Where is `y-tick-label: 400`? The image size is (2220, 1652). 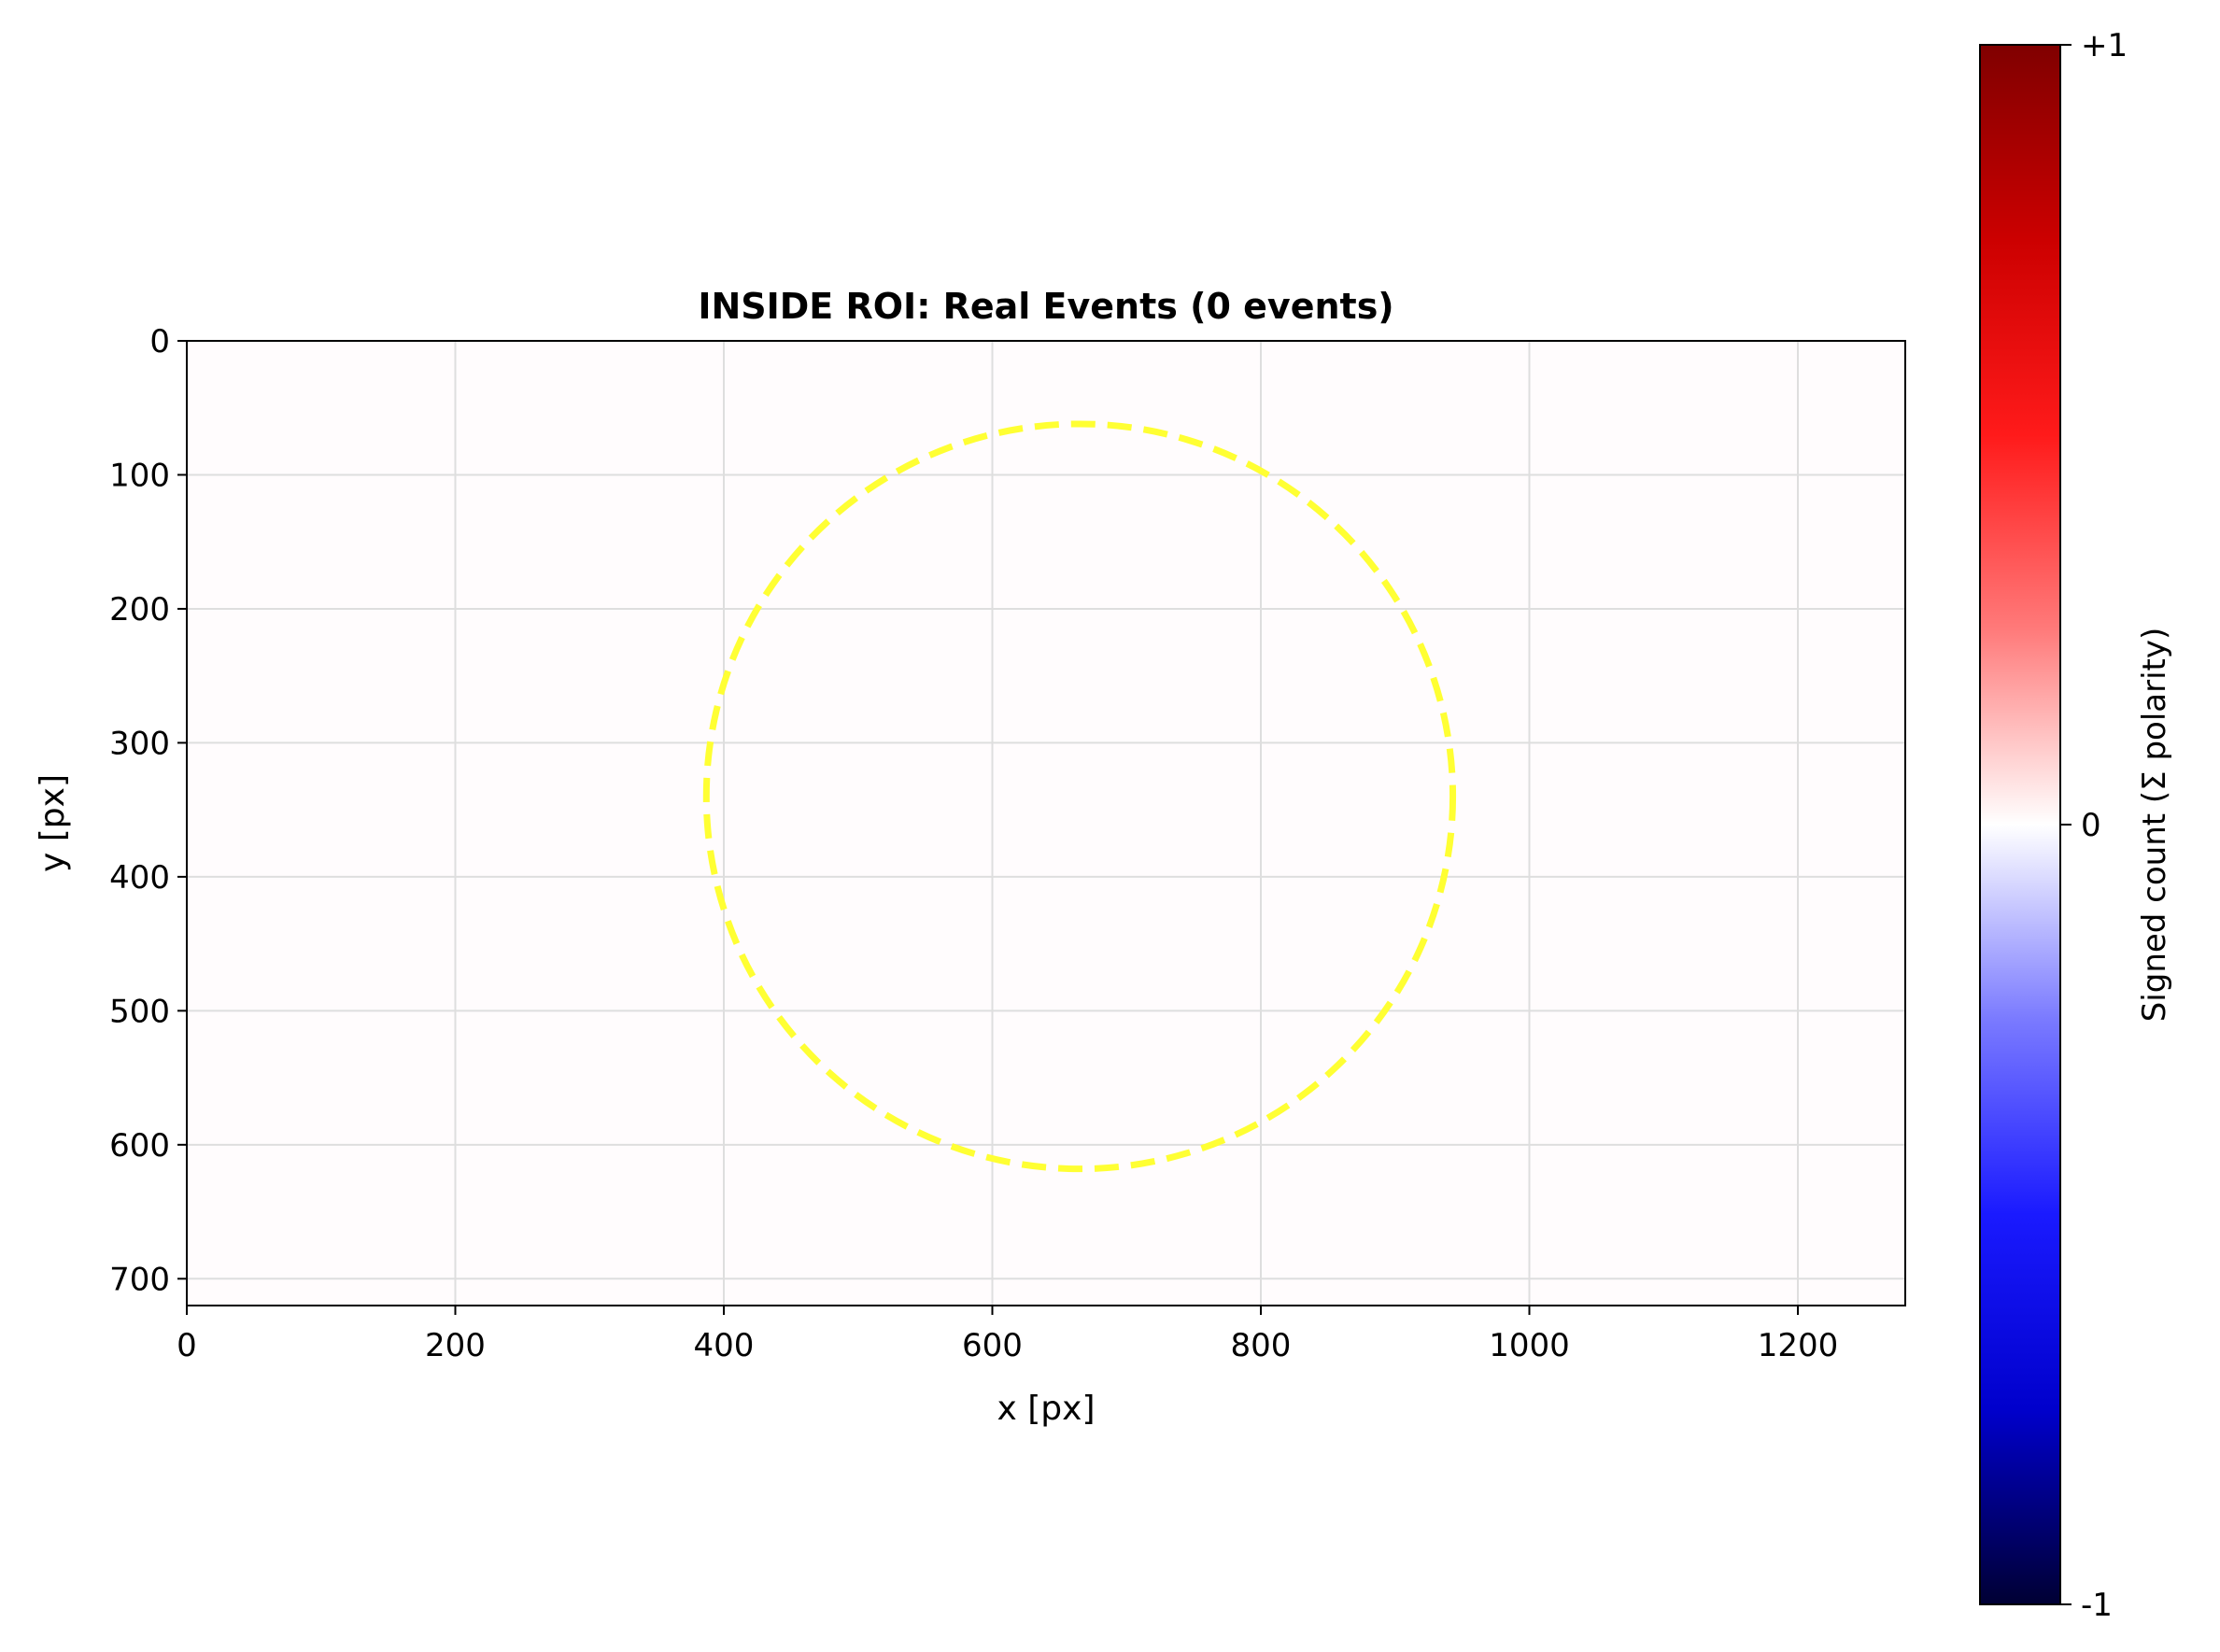 y-tick-label: 400 is located at coordinates (139, 878).